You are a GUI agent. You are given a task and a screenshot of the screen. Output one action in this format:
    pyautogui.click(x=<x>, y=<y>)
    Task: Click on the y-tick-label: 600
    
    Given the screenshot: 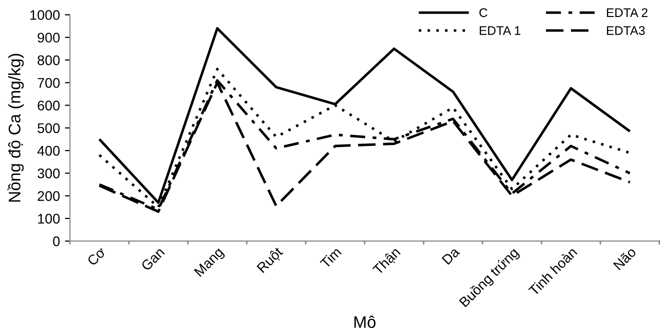 What is the action you would take?
    pyautogui.click(x=49, y=105)
    